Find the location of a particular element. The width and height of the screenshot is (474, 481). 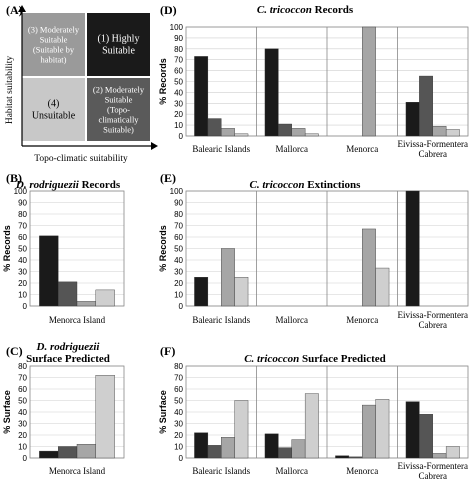

quadrant-q4-text: (4) is located at coordinates (54, 104).